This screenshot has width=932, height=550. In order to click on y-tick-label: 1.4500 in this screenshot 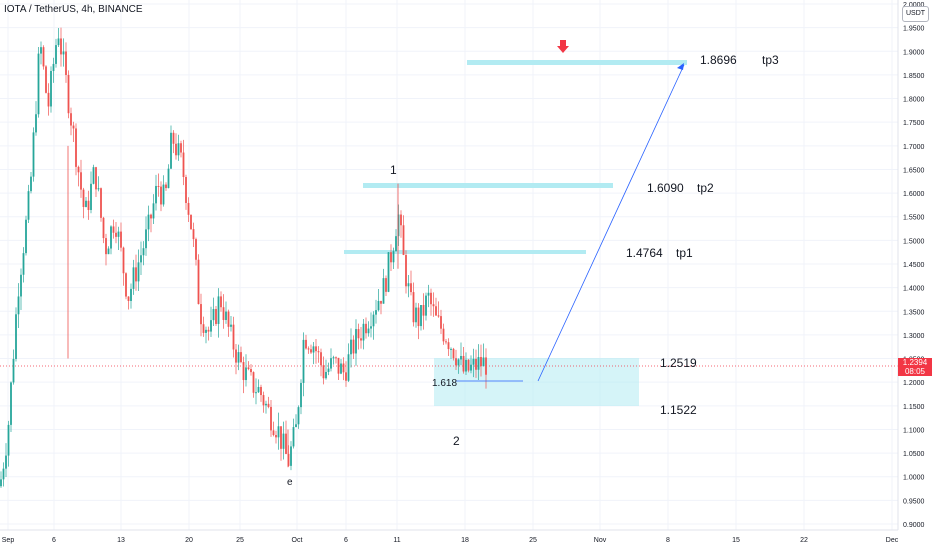, I will do `click(914, 265)`.